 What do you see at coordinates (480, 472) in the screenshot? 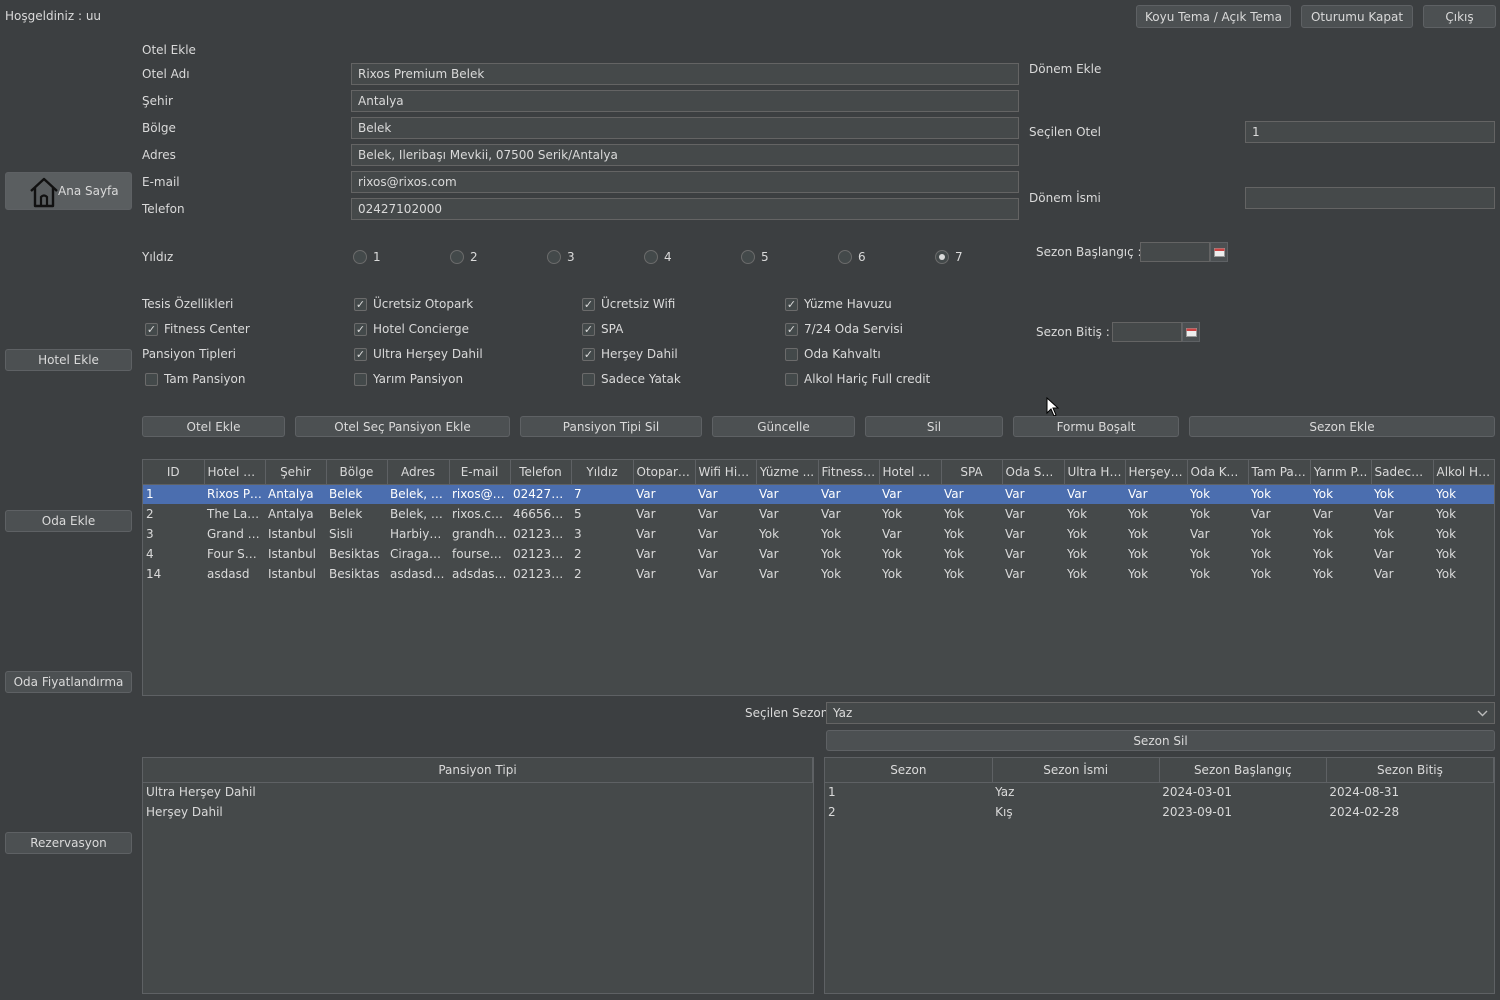
I see `column-header: E-mail` at bounding box center [480, 472].